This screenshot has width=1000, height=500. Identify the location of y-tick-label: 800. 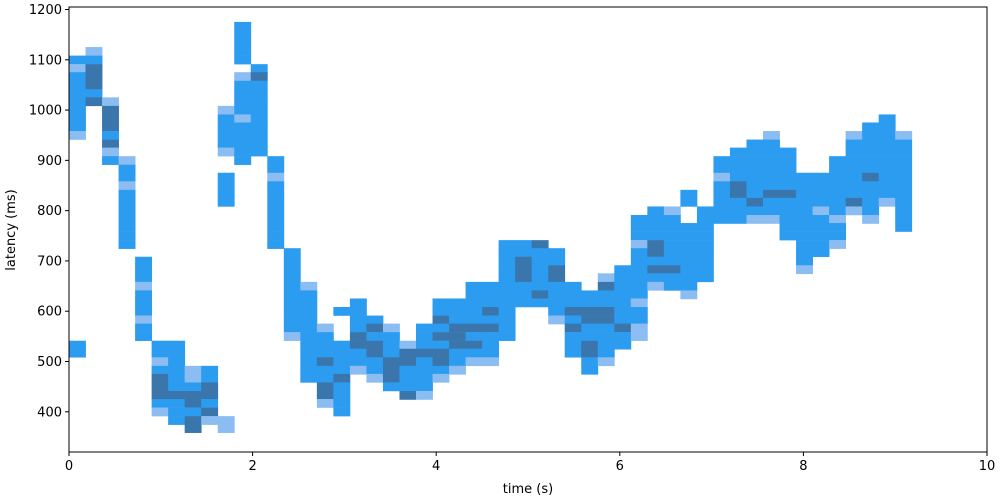
(49, 211).